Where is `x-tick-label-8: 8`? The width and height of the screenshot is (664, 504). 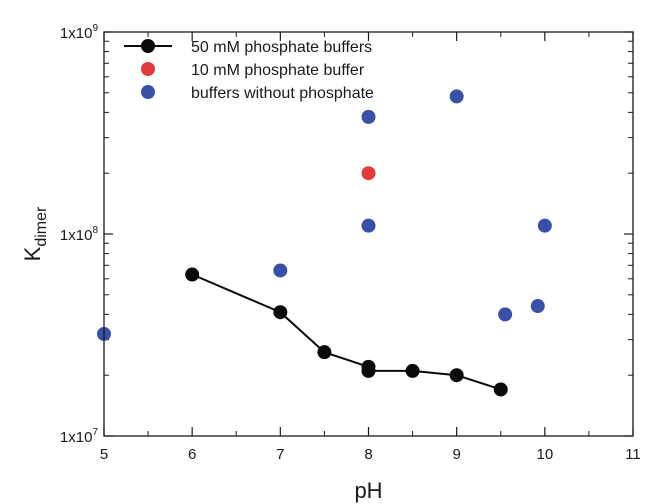 x-tick-label-8: 8 is located at coordinates (368, 454).